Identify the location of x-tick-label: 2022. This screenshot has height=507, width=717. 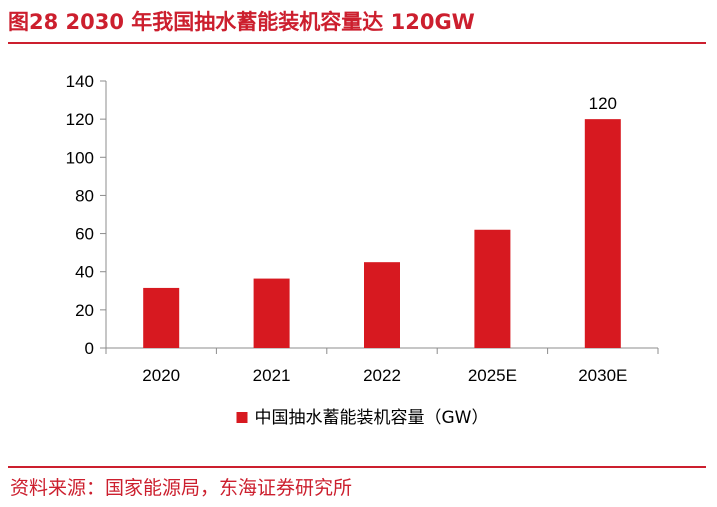
(382, 375).